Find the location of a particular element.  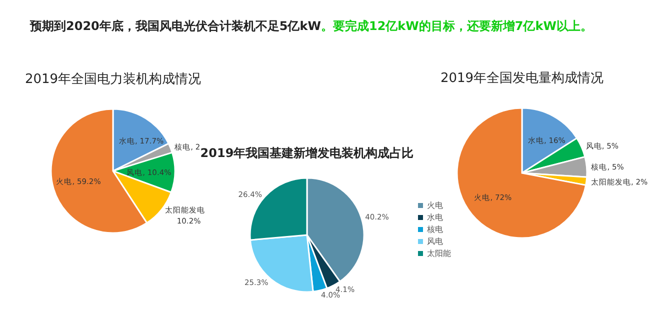

legend-label: 水电 is located at coordinates (435, 217).